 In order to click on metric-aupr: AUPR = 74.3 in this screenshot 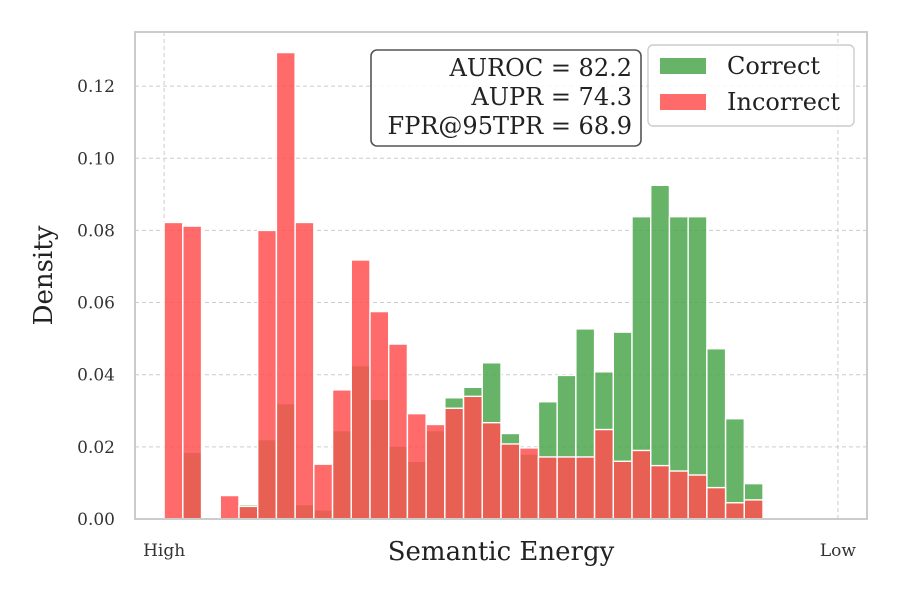, I will do `click(551, 97)`.